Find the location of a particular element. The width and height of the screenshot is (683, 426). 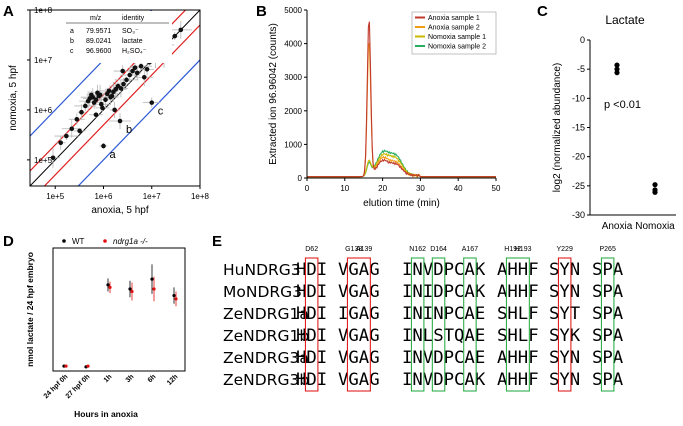

y-tick-label: 3000 is located at coordinates (293, 77).